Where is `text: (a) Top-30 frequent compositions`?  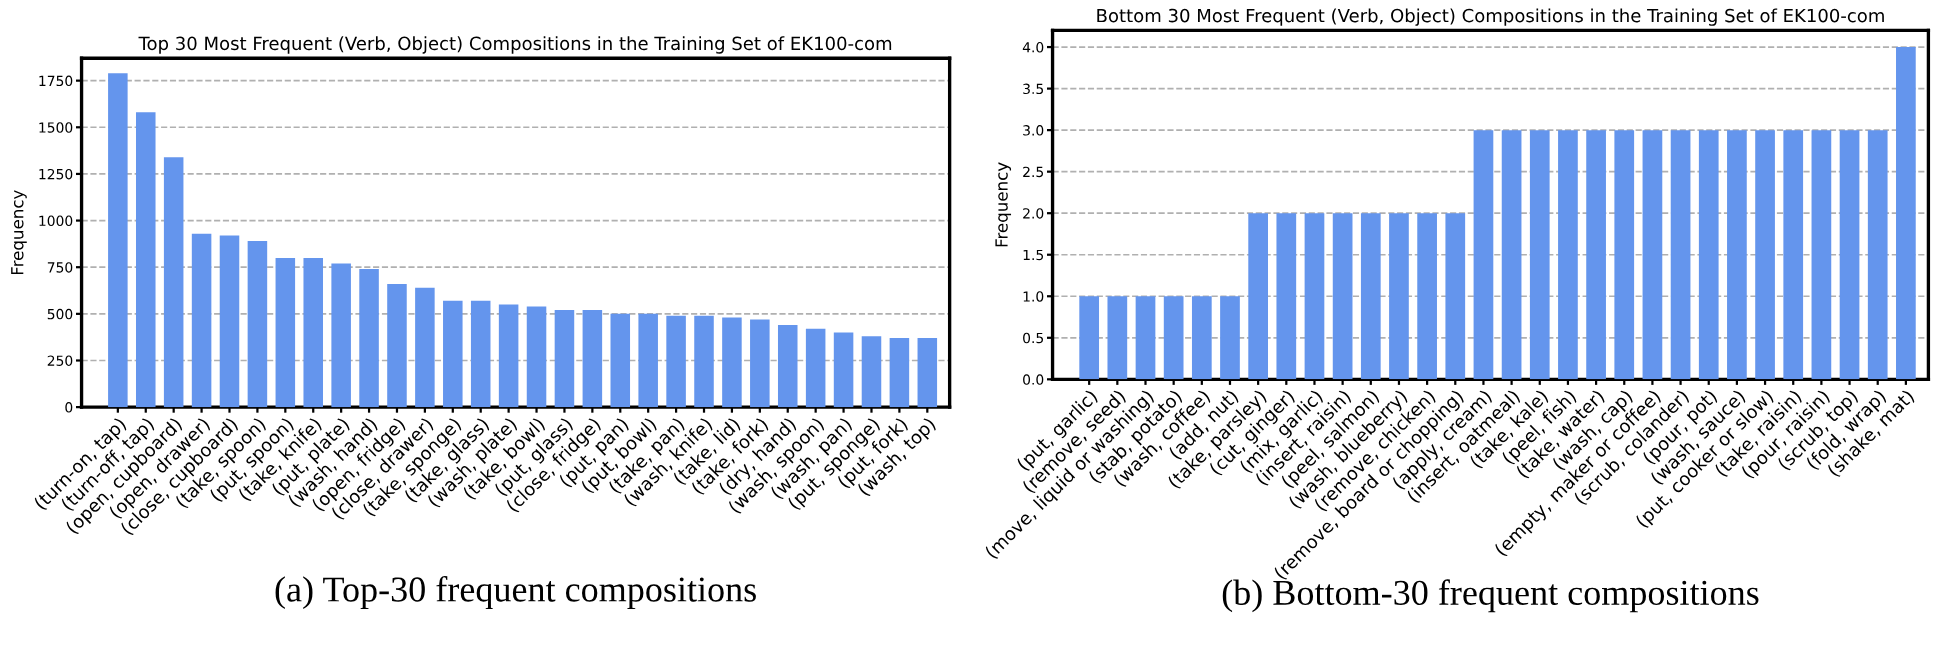 text: (a) Top-30 frequent compositions is located at coordinates (515, 592).